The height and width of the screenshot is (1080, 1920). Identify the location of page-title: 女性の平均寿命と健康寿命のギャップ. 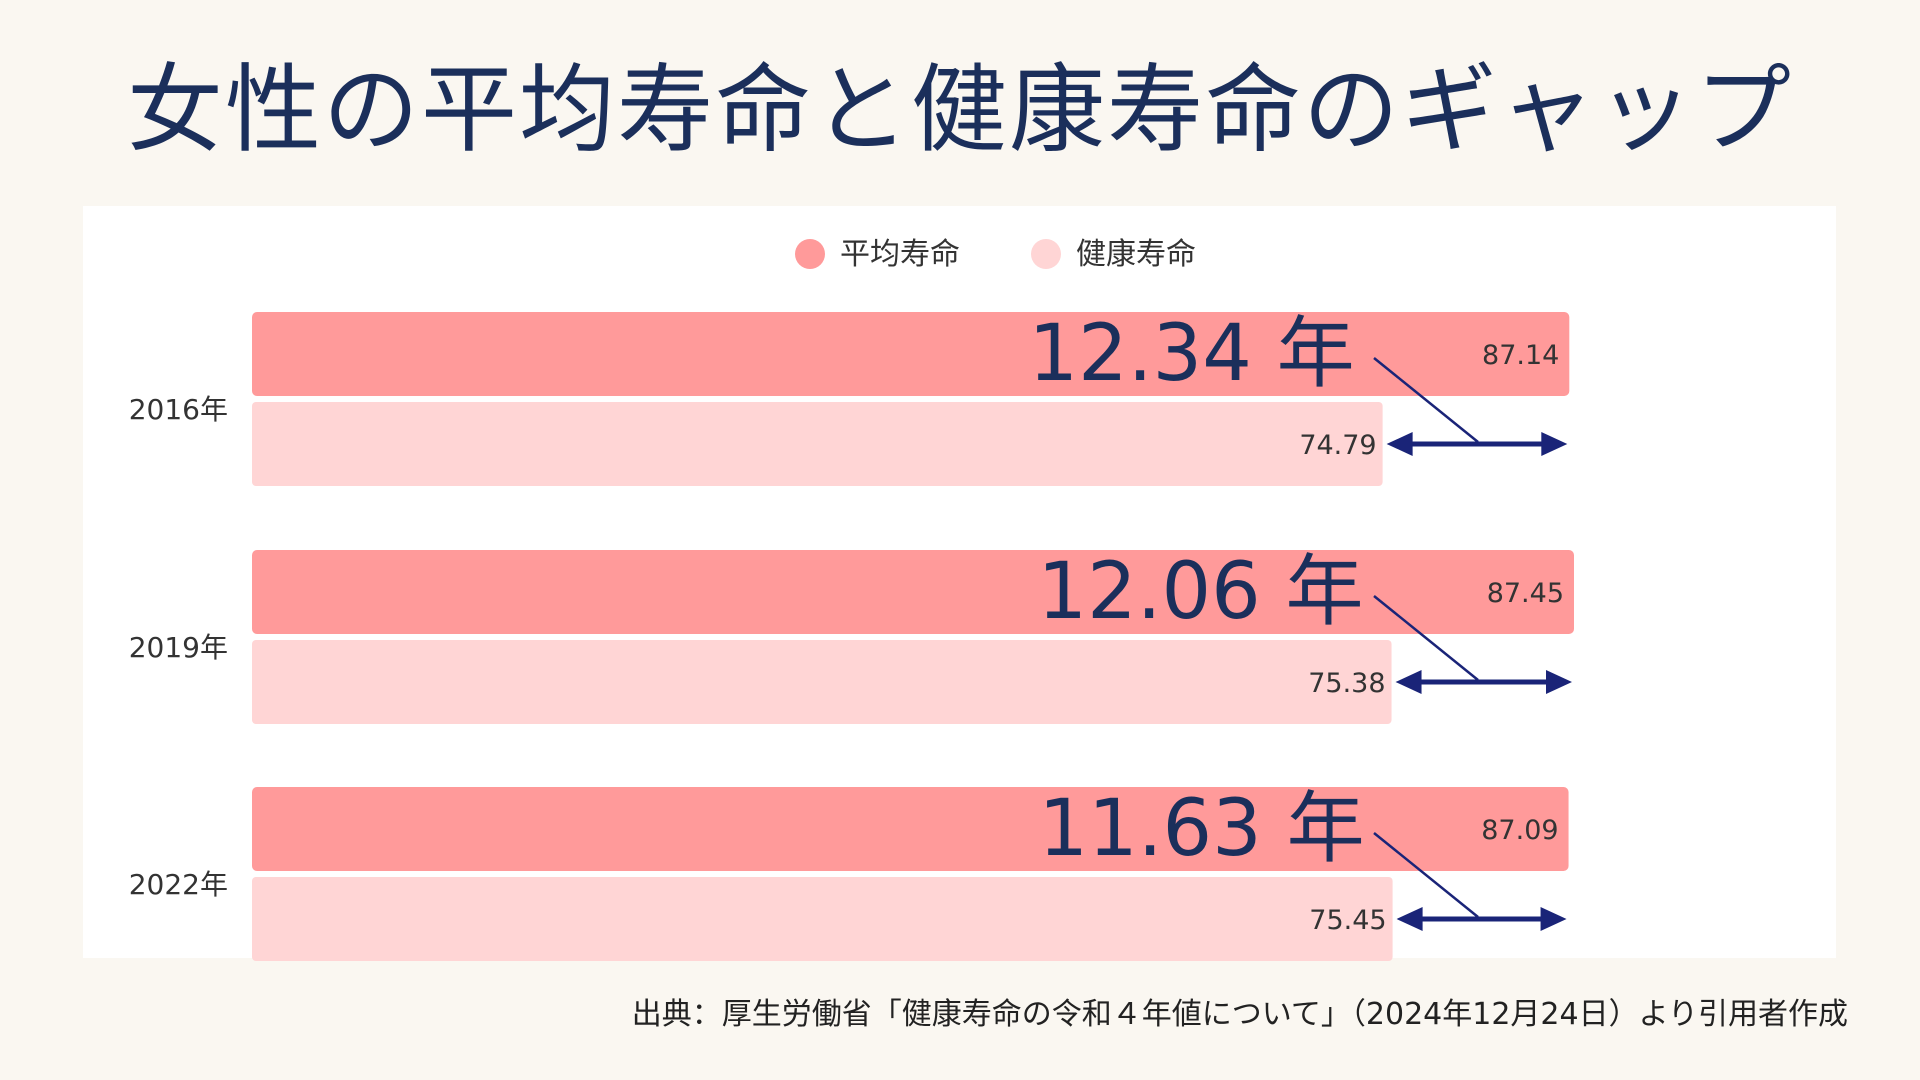
(960, 110).